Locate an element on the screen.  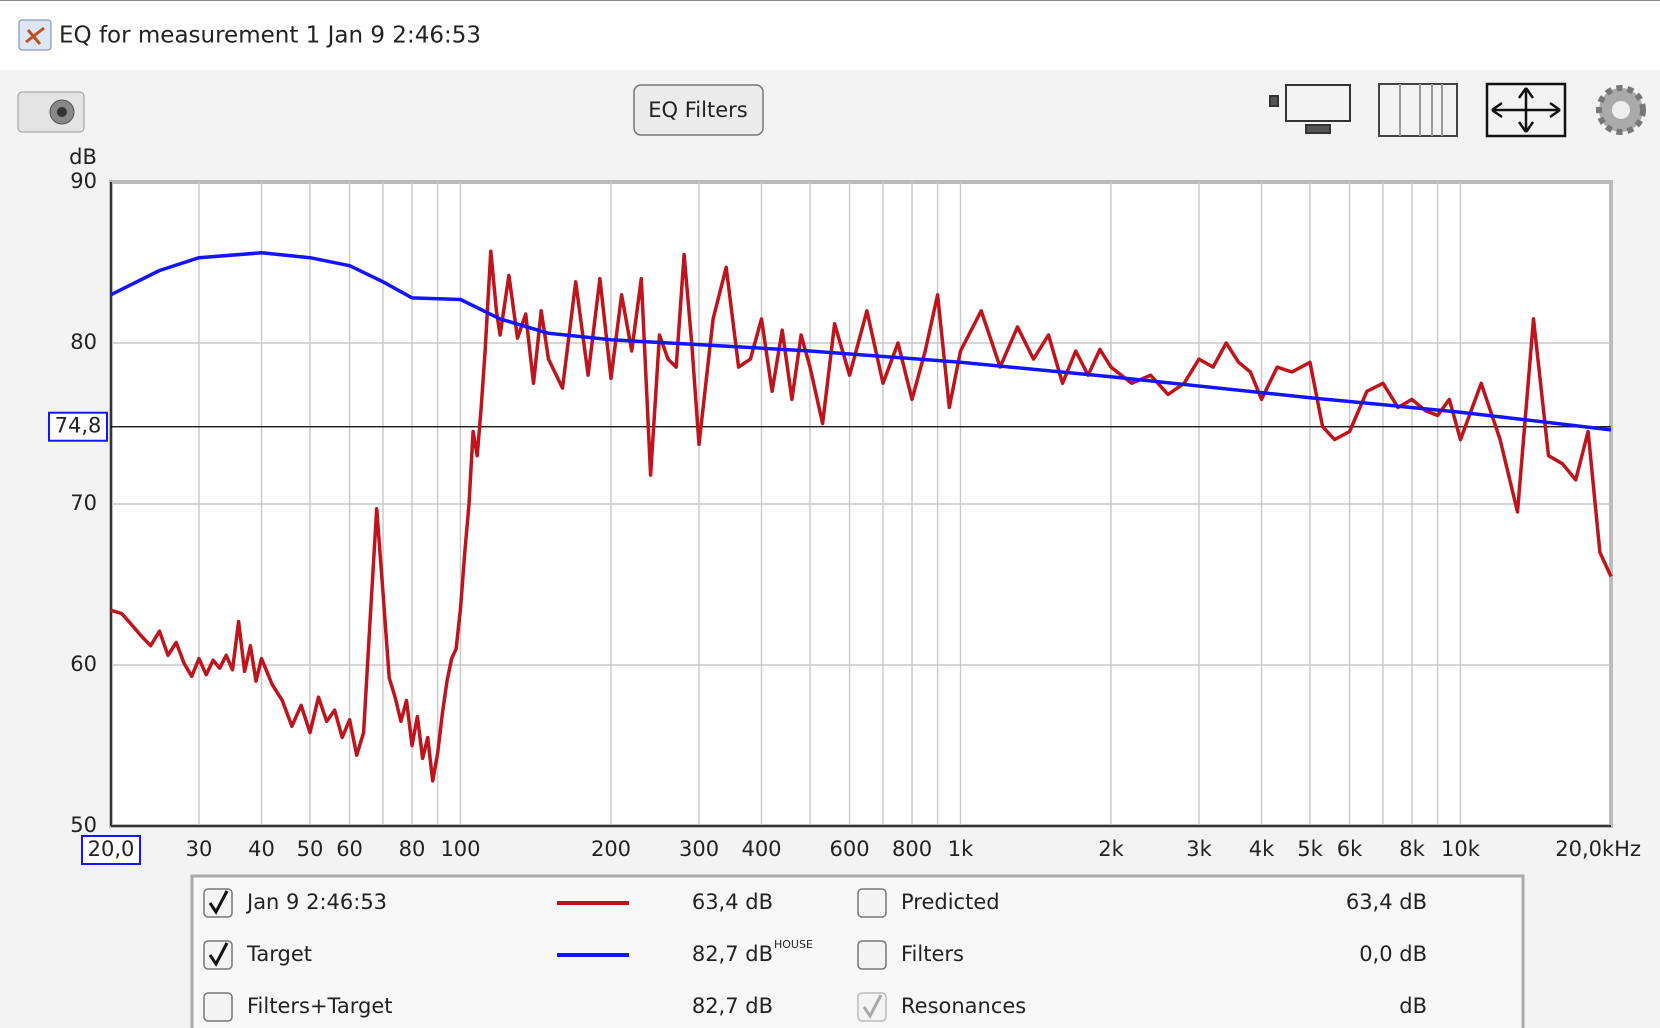
legend-value: dB is located at coordinates (1413, 1006).